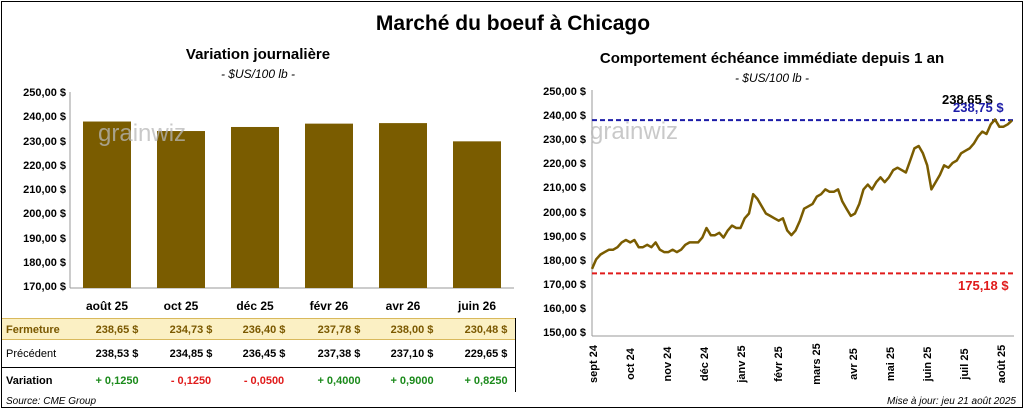  What do you see at coordinates (564, 164) in the screenshot?
I see `right-y-tick: 220,00 $` at bounding box center [564, 164].